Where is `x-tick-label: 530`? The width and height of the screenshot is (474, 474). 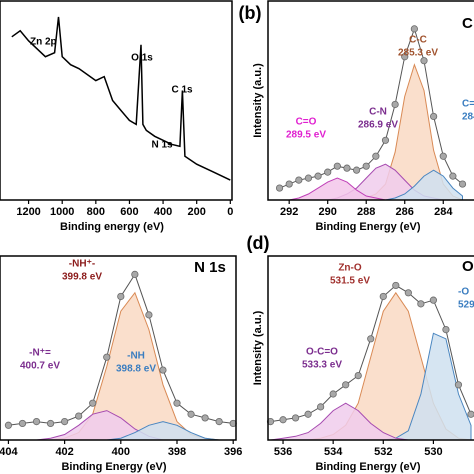 x-tick-label: 530 is located at coordinates (433, 452).